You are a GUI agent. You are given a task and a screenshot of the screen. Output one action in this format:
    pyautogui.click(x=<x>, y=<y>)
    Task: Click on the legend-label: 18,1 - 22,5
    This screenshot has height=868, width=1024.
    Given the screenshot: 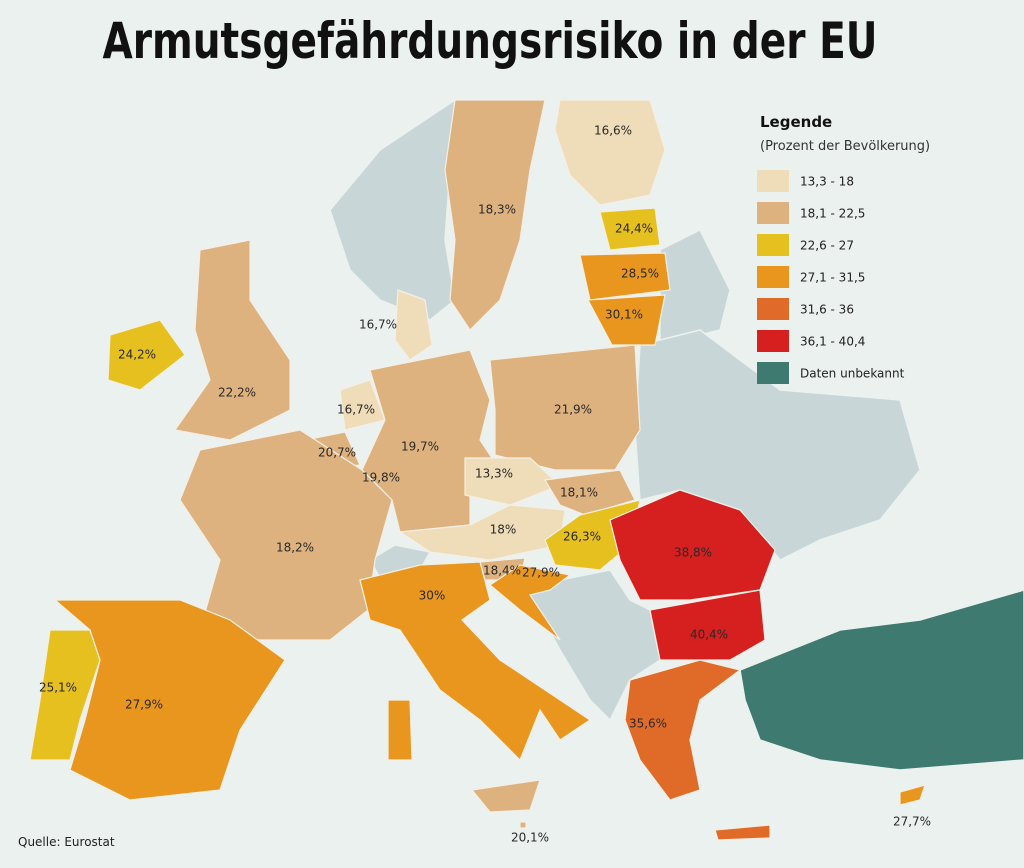 What is the action you would take?
    pyautogui.click(x=832, y=214)
    